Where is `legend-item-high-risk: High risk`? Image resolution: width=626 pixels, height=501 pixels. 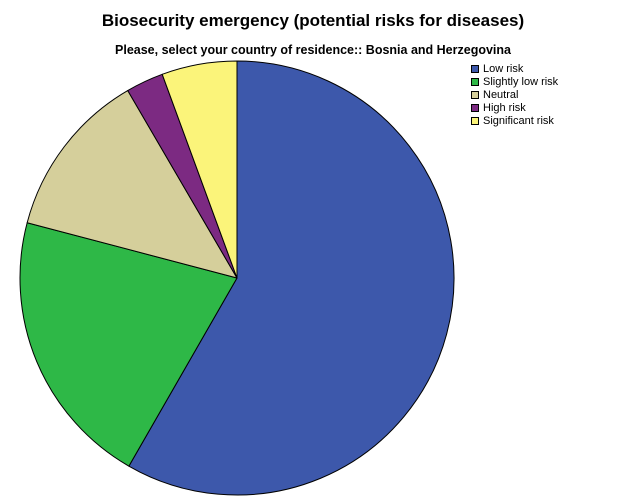 legend-item-high-risk: High risk is located at coordinates (514, 108).